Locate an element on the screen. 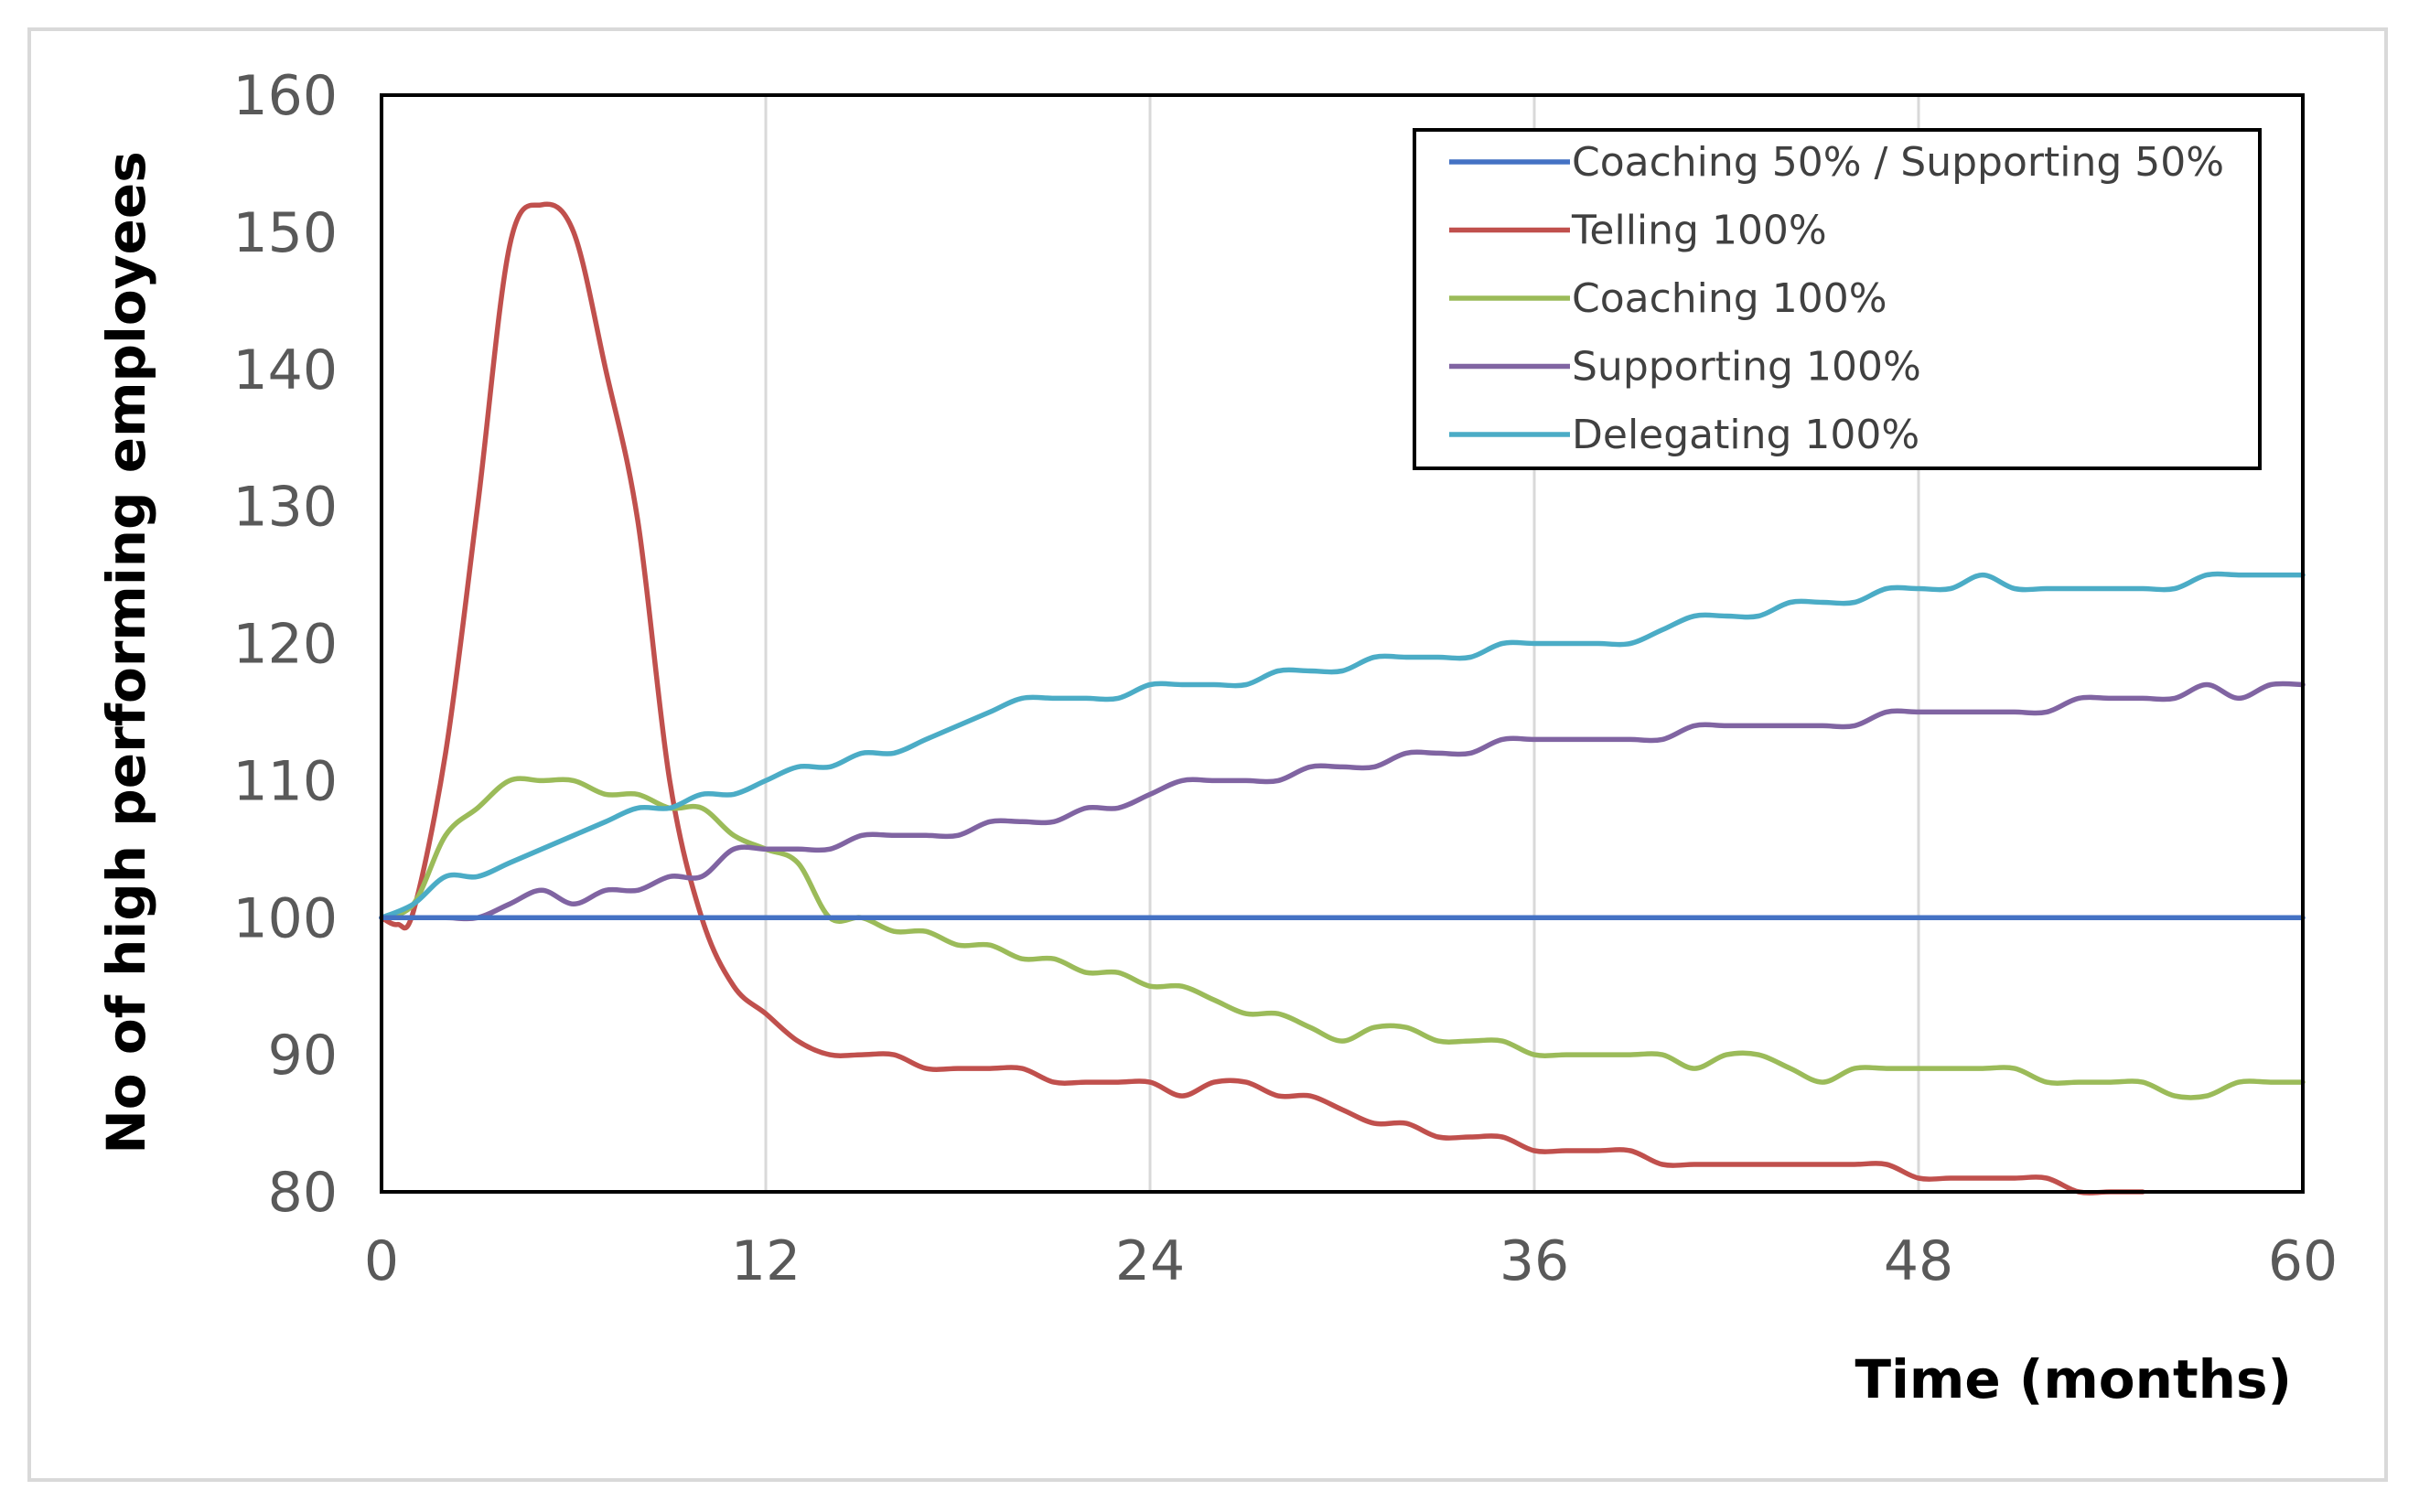  legend-label-coaching-50-supporting-50: Coaching 50% / Supporting 50% is located at coordinates (1898, 162).